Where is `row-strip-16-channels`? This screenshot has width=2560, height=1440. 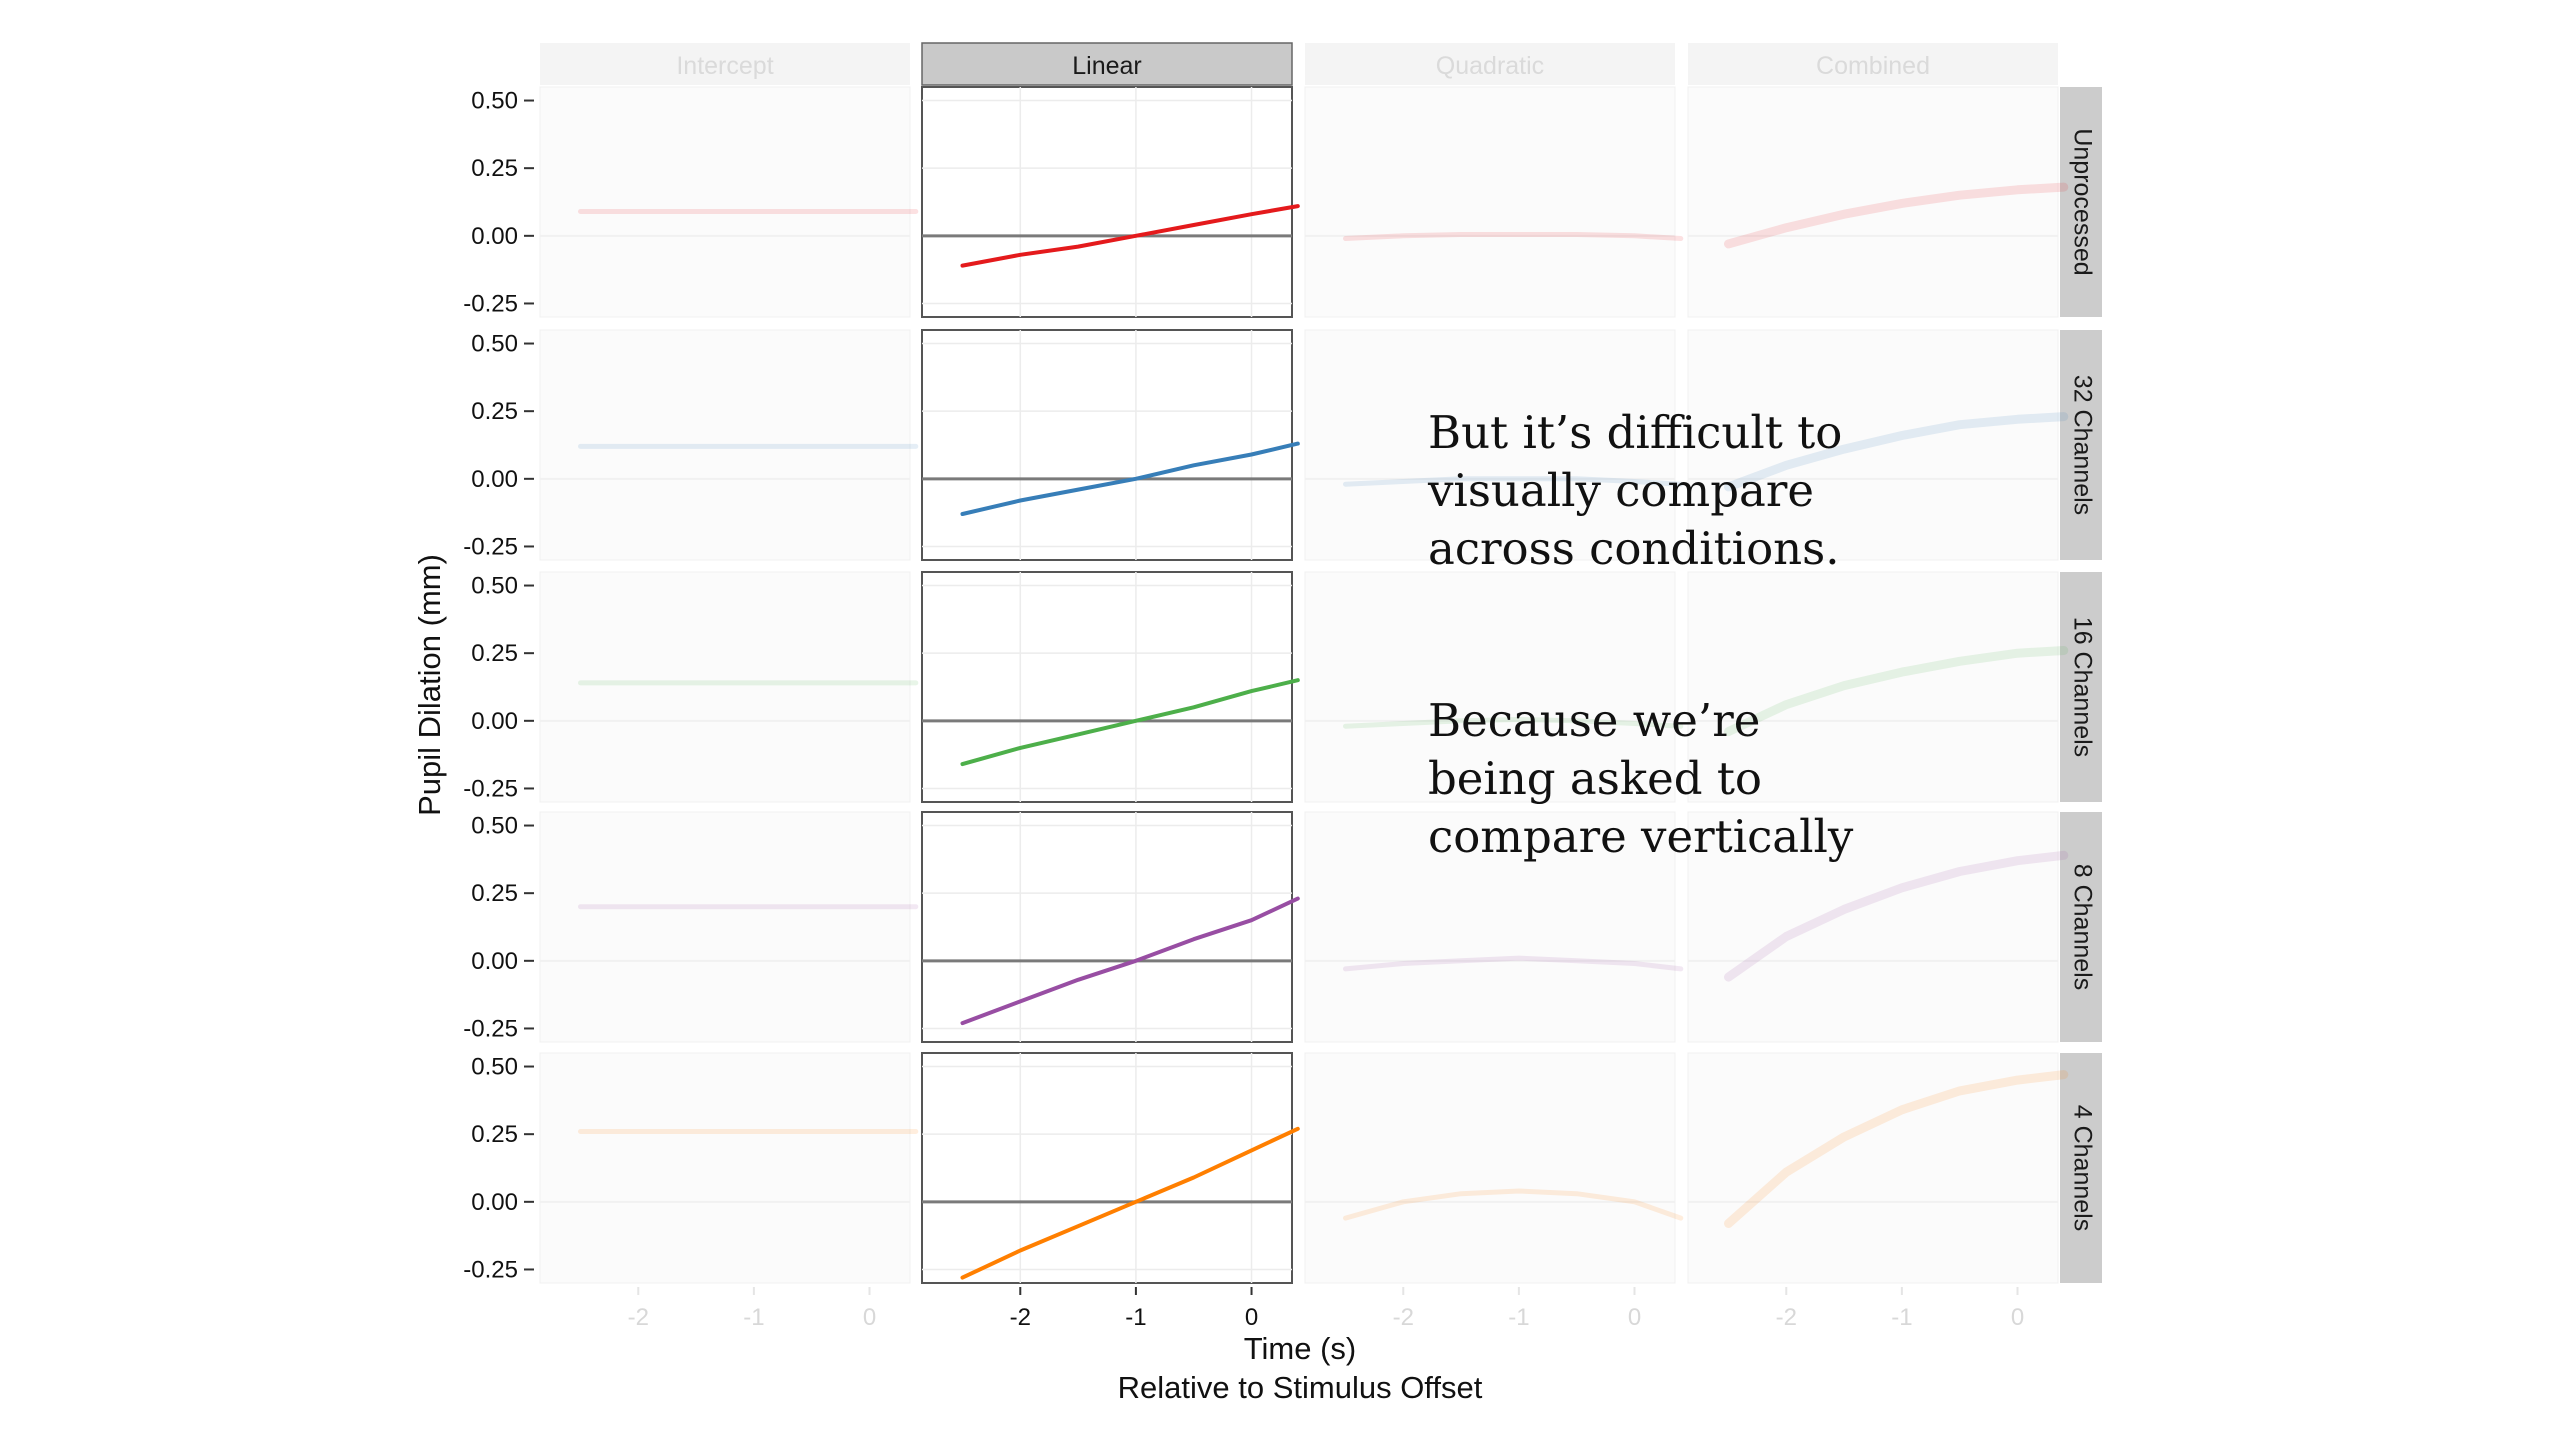
row-strip-16-channels is located at coordinates (2081, 687).